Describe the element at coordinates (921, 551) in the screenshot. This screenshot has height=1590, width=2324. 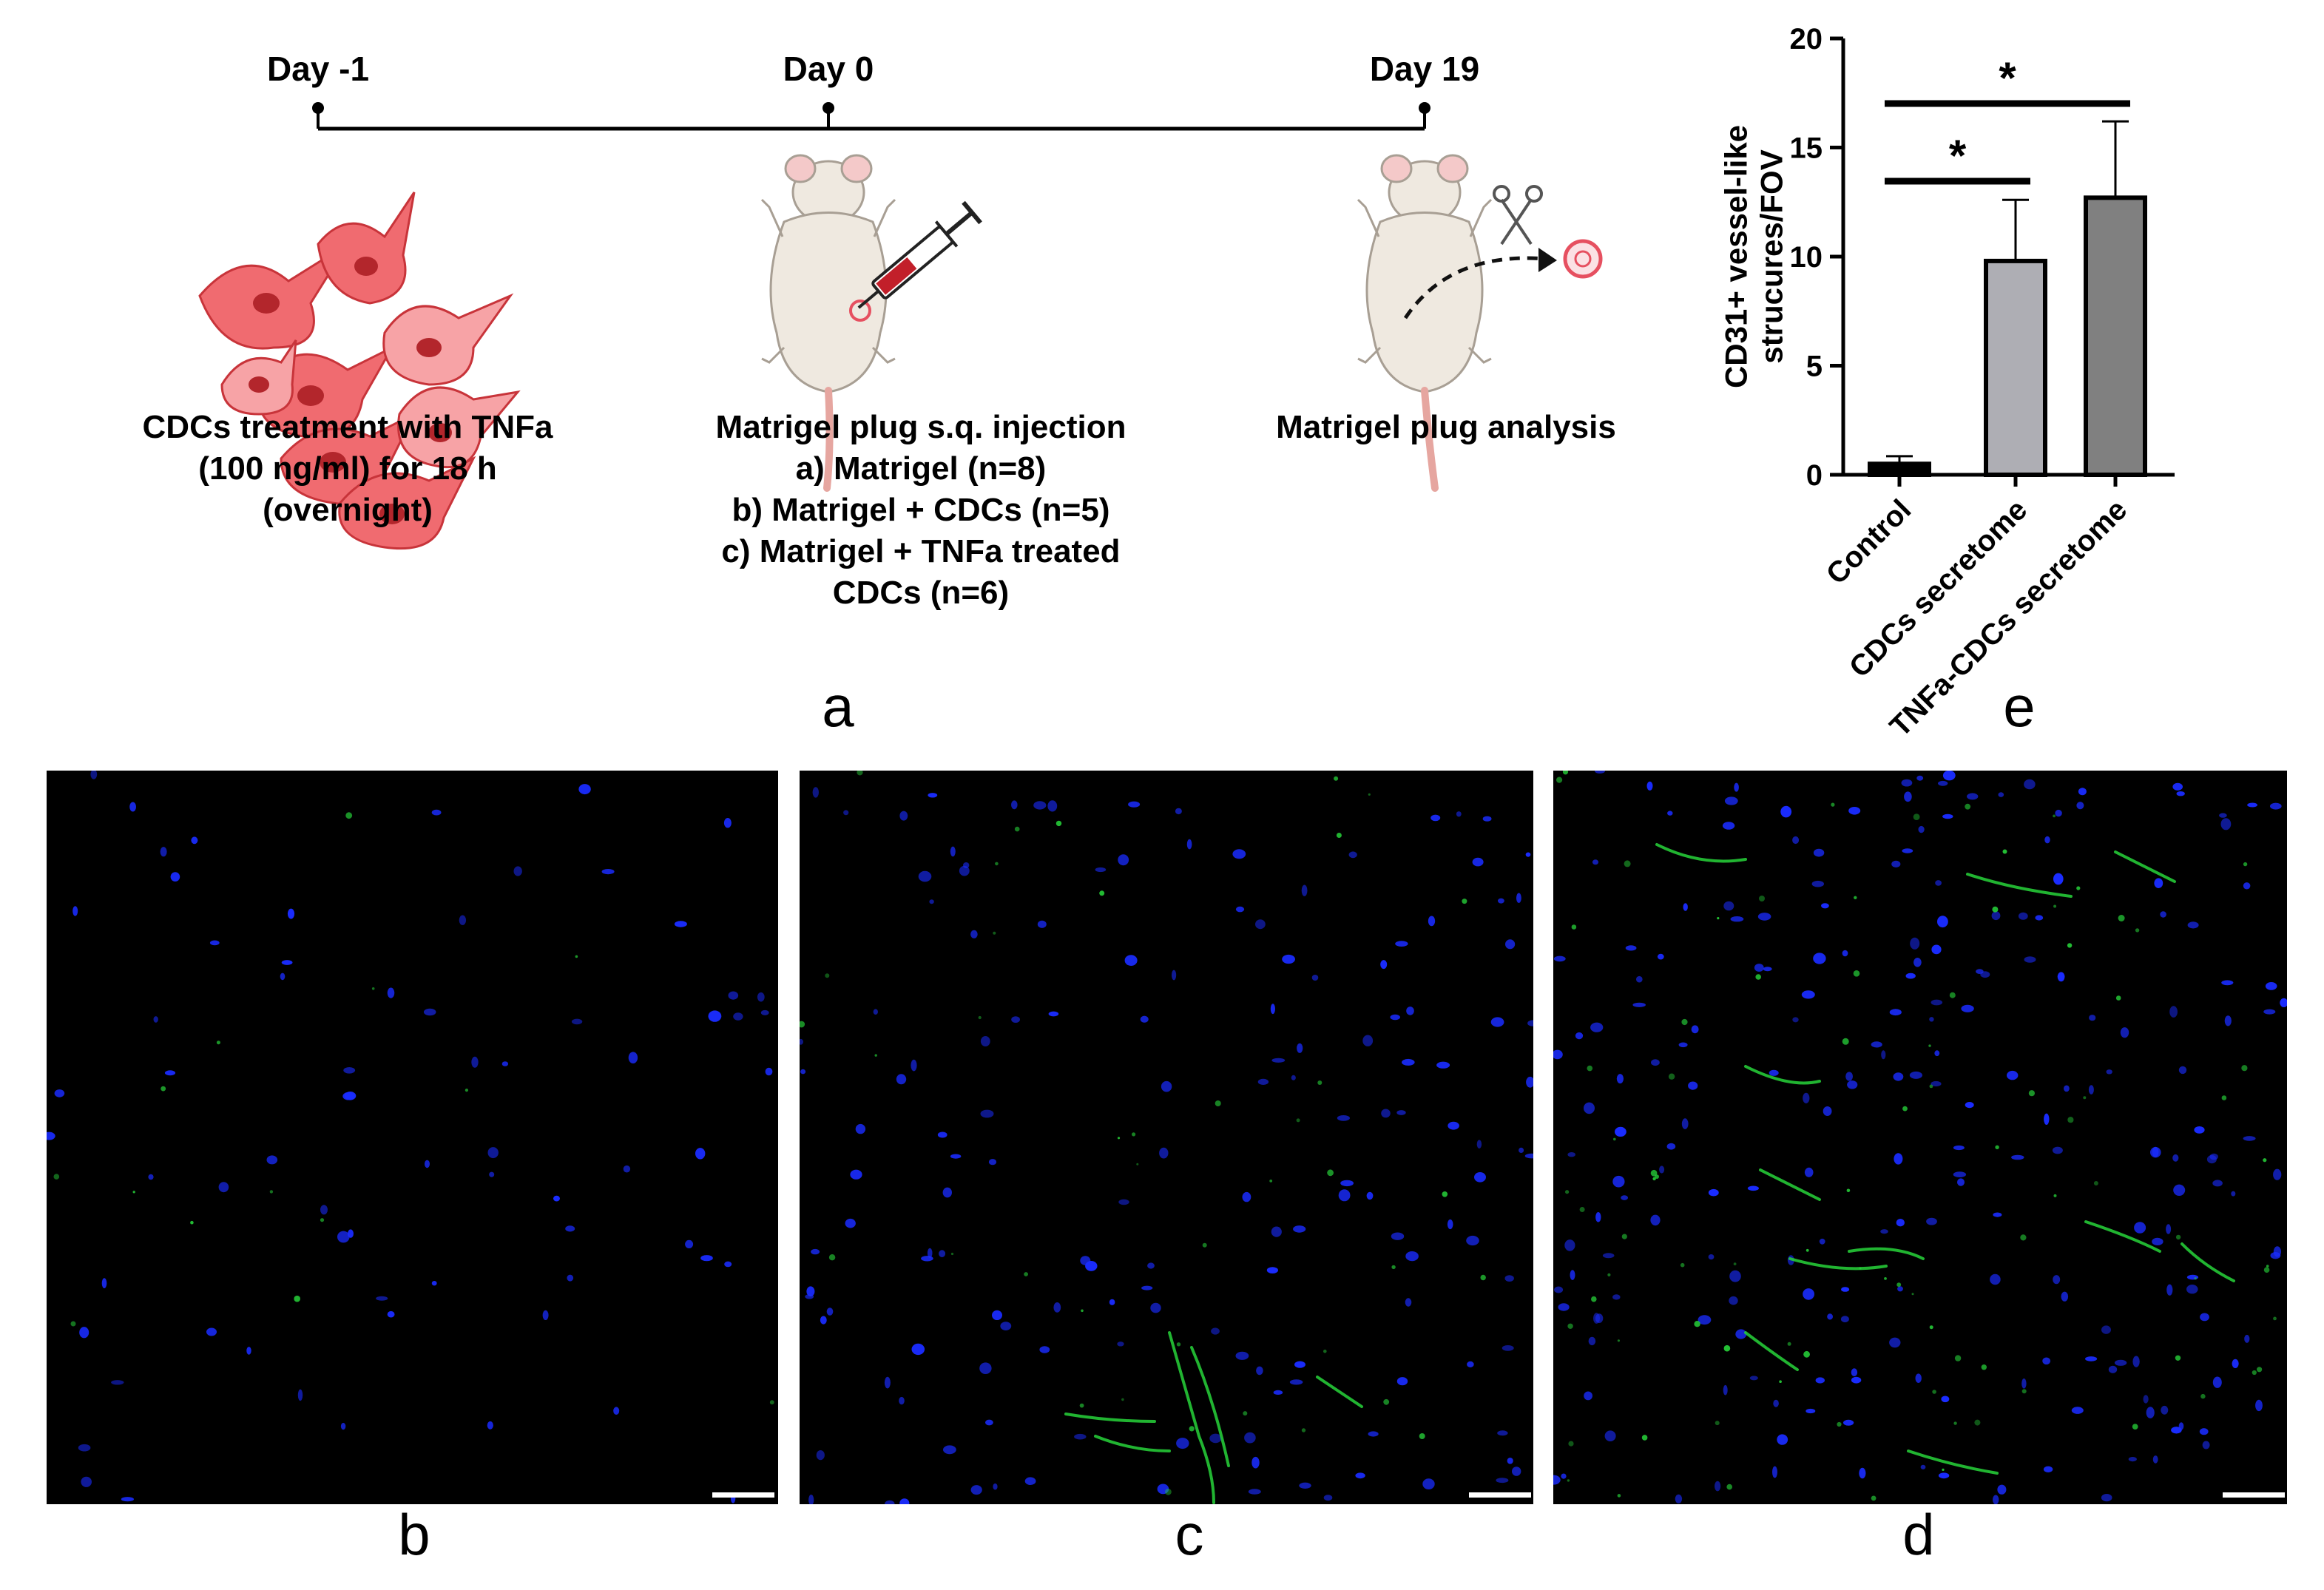
I see `step-line: c) Matrigel + TNFa treated` at that location.